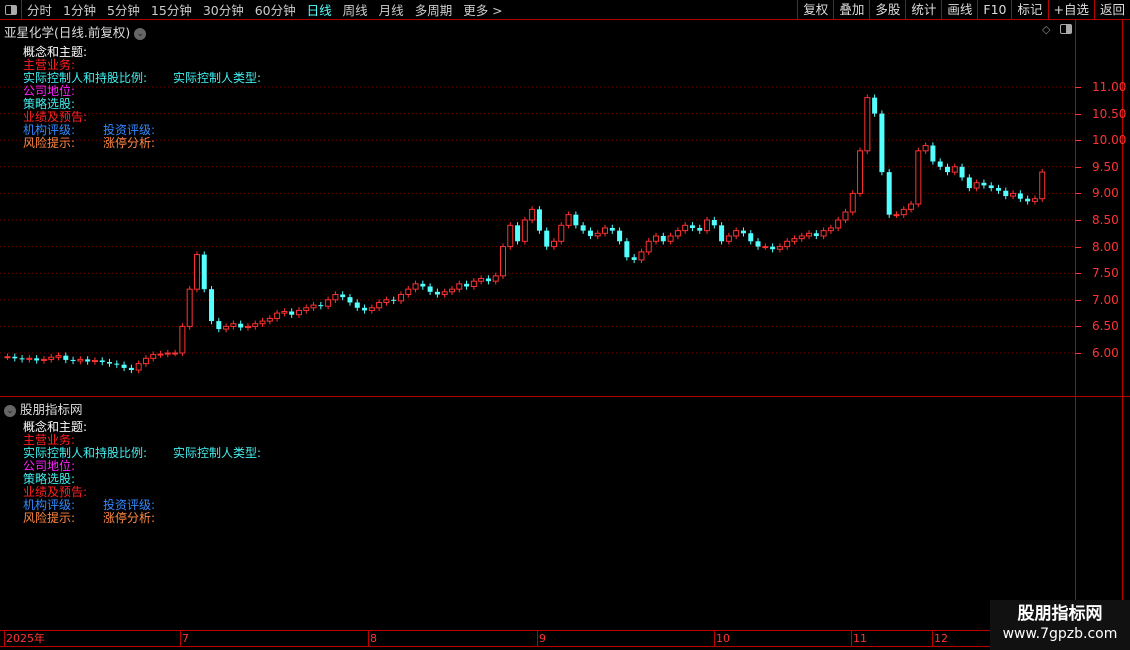 The image size is (1130, 650). Describe the element at coordinates (565, 396) in the screenshot. I see `pane-divider` at that location.